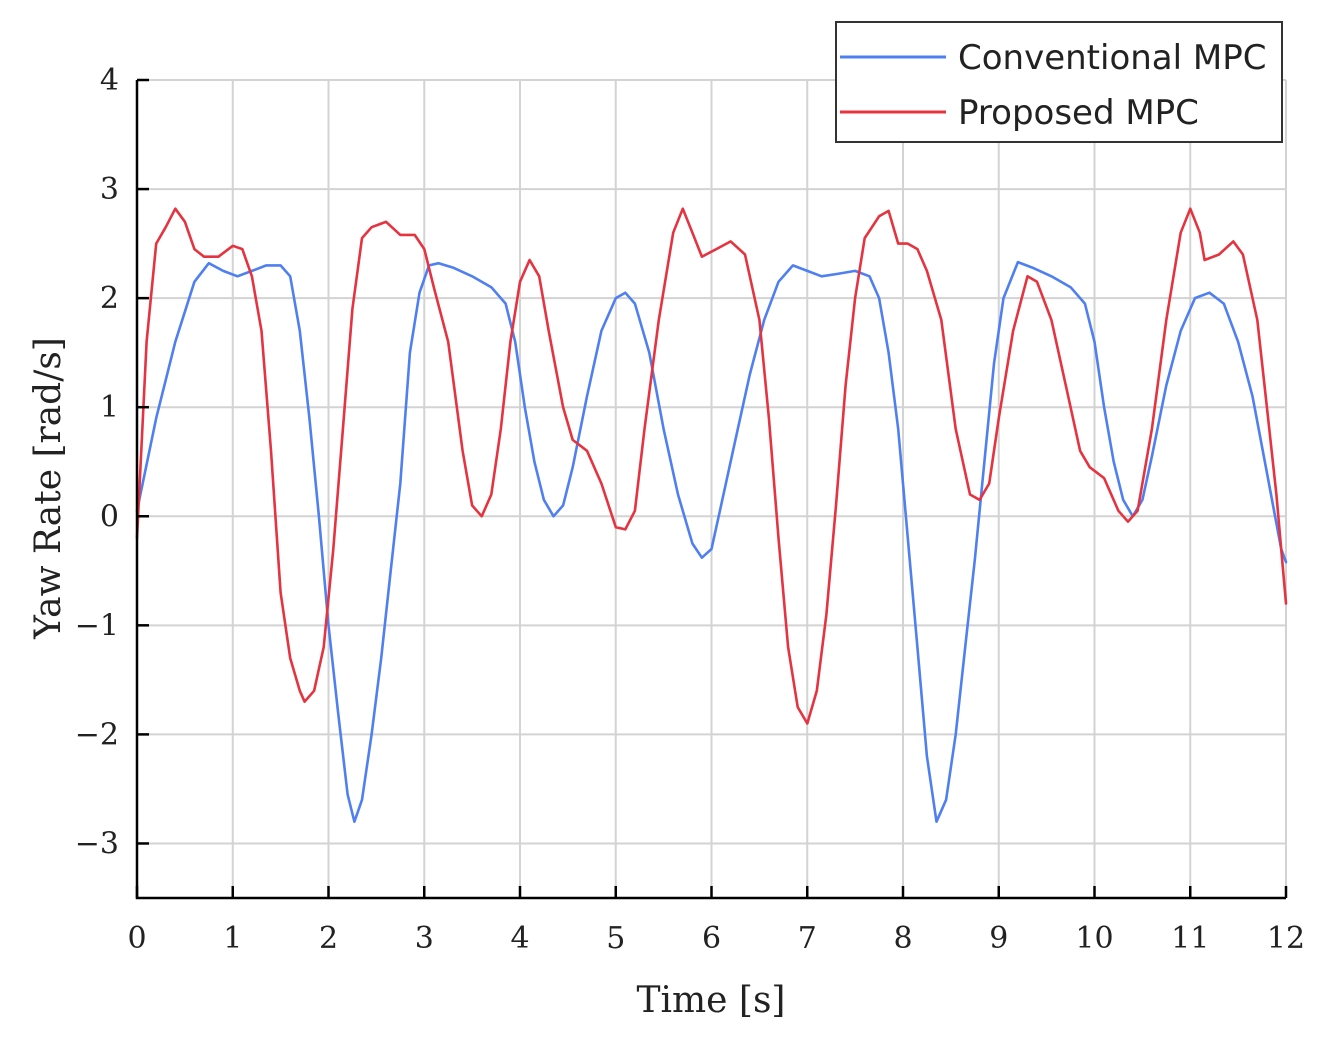  I want to click on x-tick-label: 0, so click(136, 938).